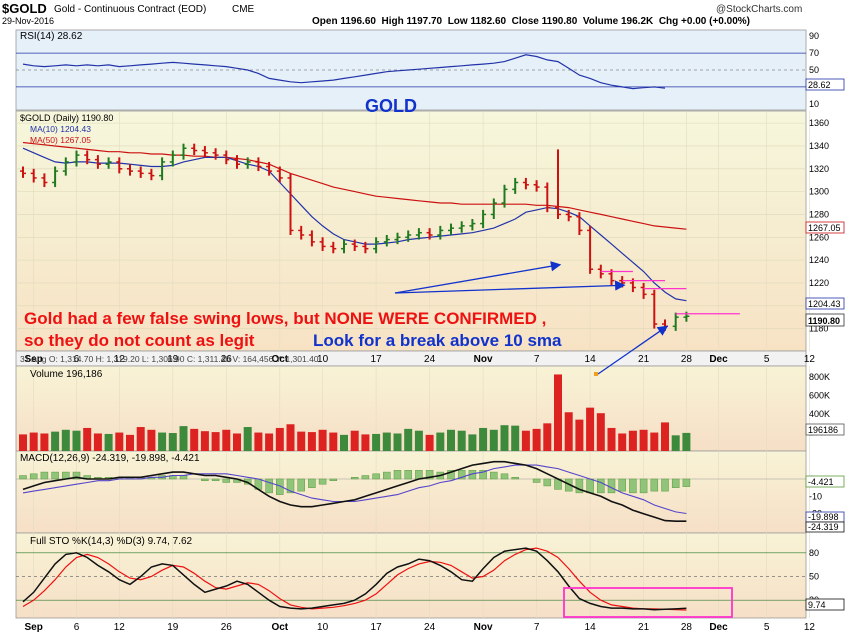 This screenshot has height=636, width=845. I want to click on tag-macd-signal: -19.898, so click(825, 517).